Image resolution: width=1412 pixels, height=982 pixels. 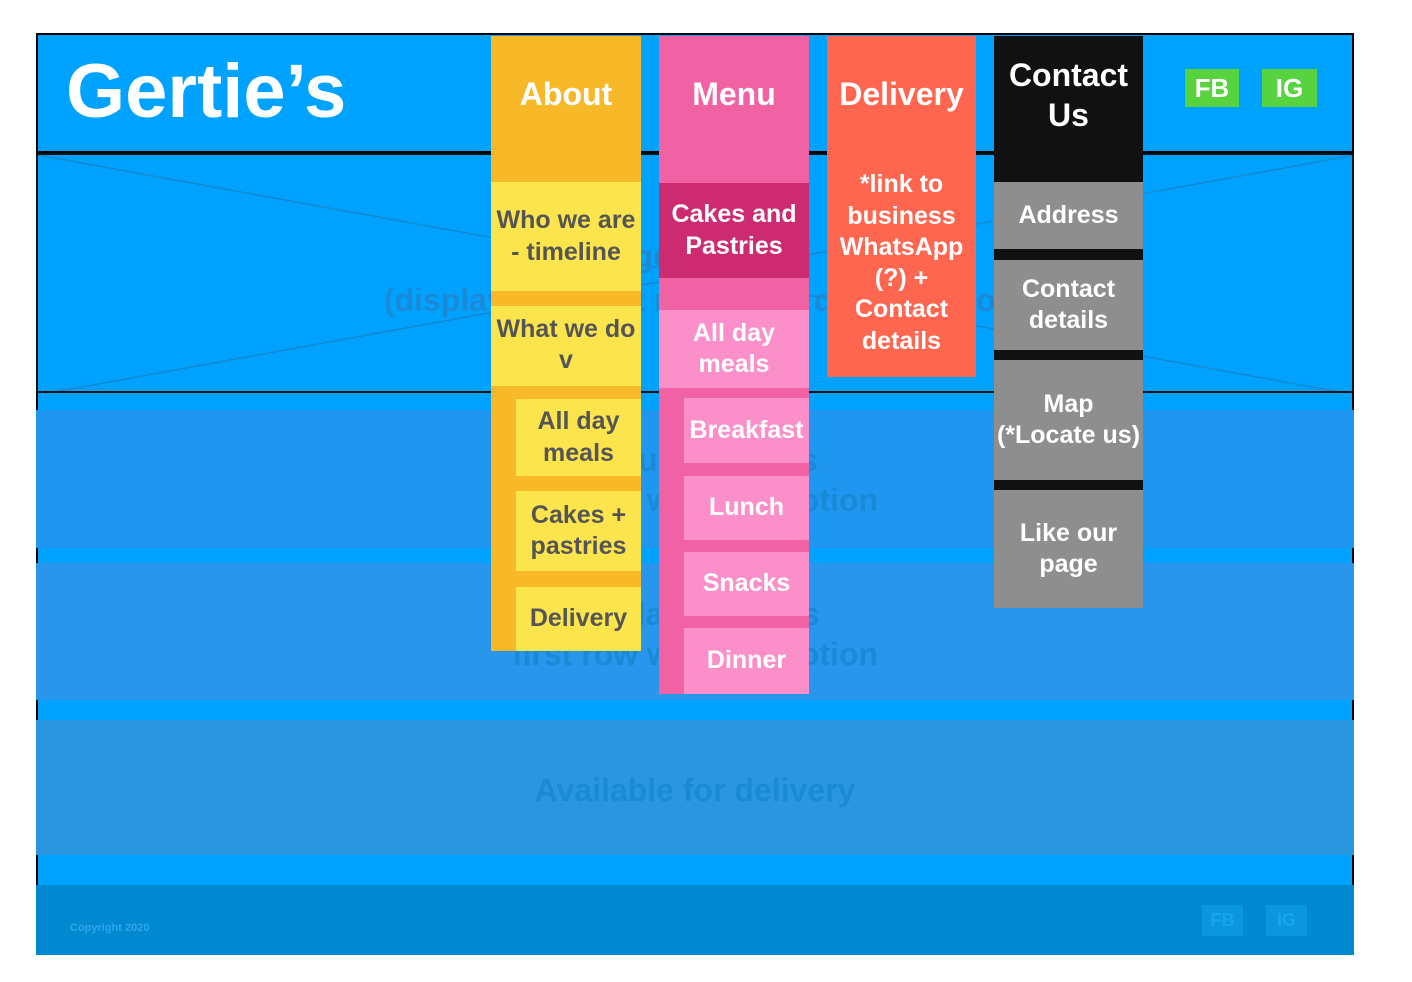 I want to click on menu-item: Contact details, so click(x=1068, y=305).